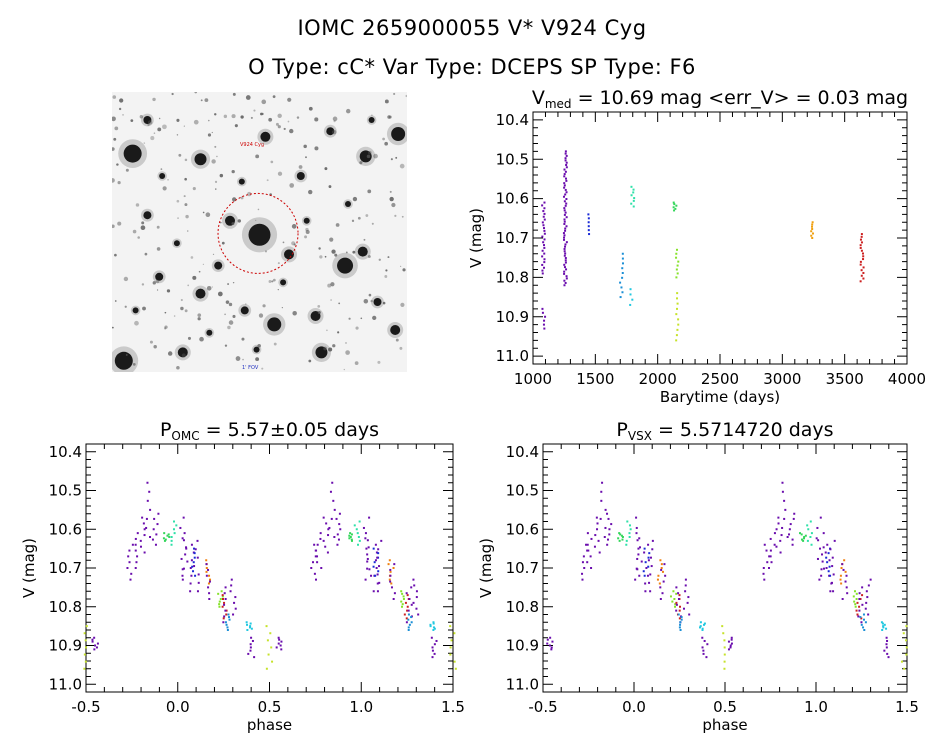  Describe the element at coordinates (720, 397) in the screenshot. I see `x-axis-label: Barytime (days)` at that location.